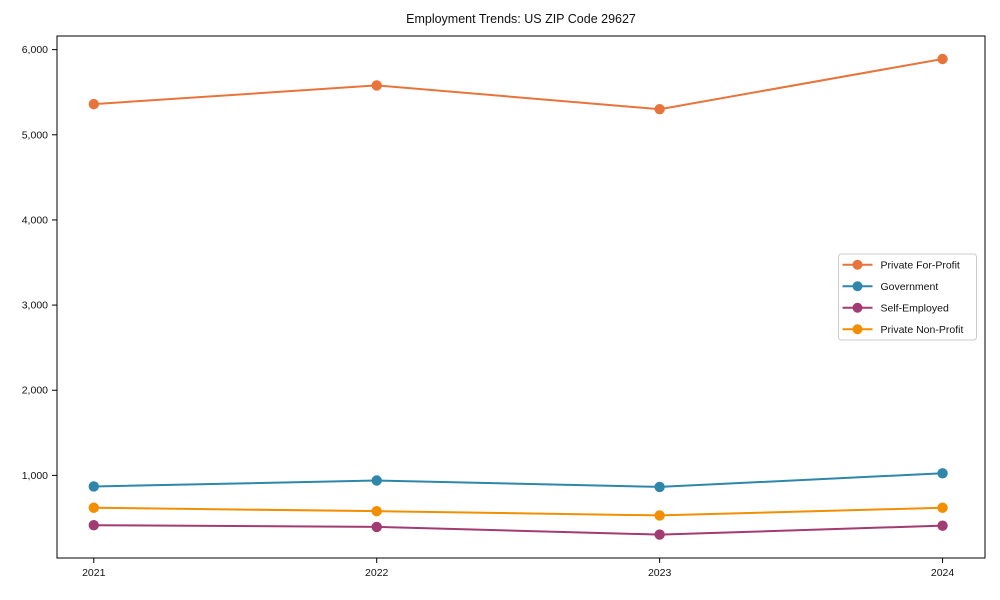  Describe the element at coordinates (35, 306) in the screenshot. I see `y-tick-label: 3,000` at that location.